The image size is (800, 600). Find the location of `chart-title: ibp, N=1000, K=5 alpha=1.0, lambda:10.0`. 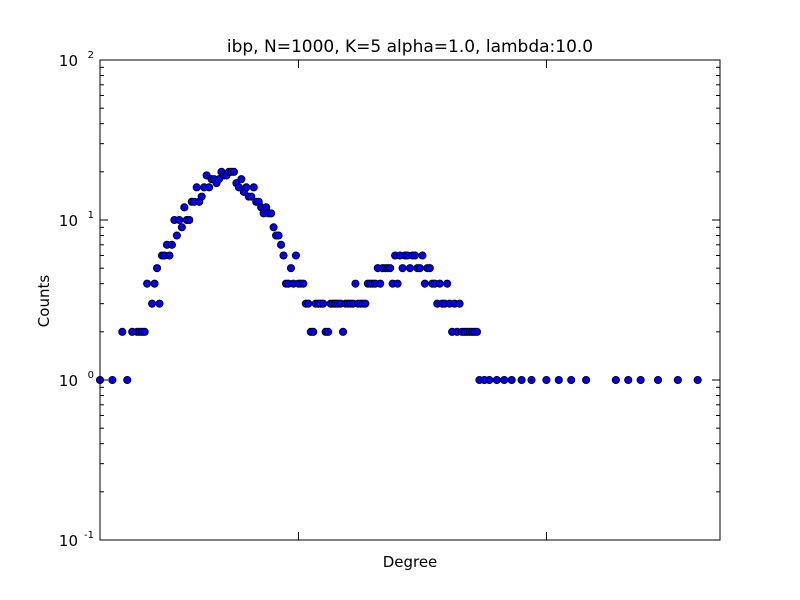

chart-title: ibp, N=1000, K=5 alpha=1.0, lambda:10.0 is located at coordinates (410, 47).